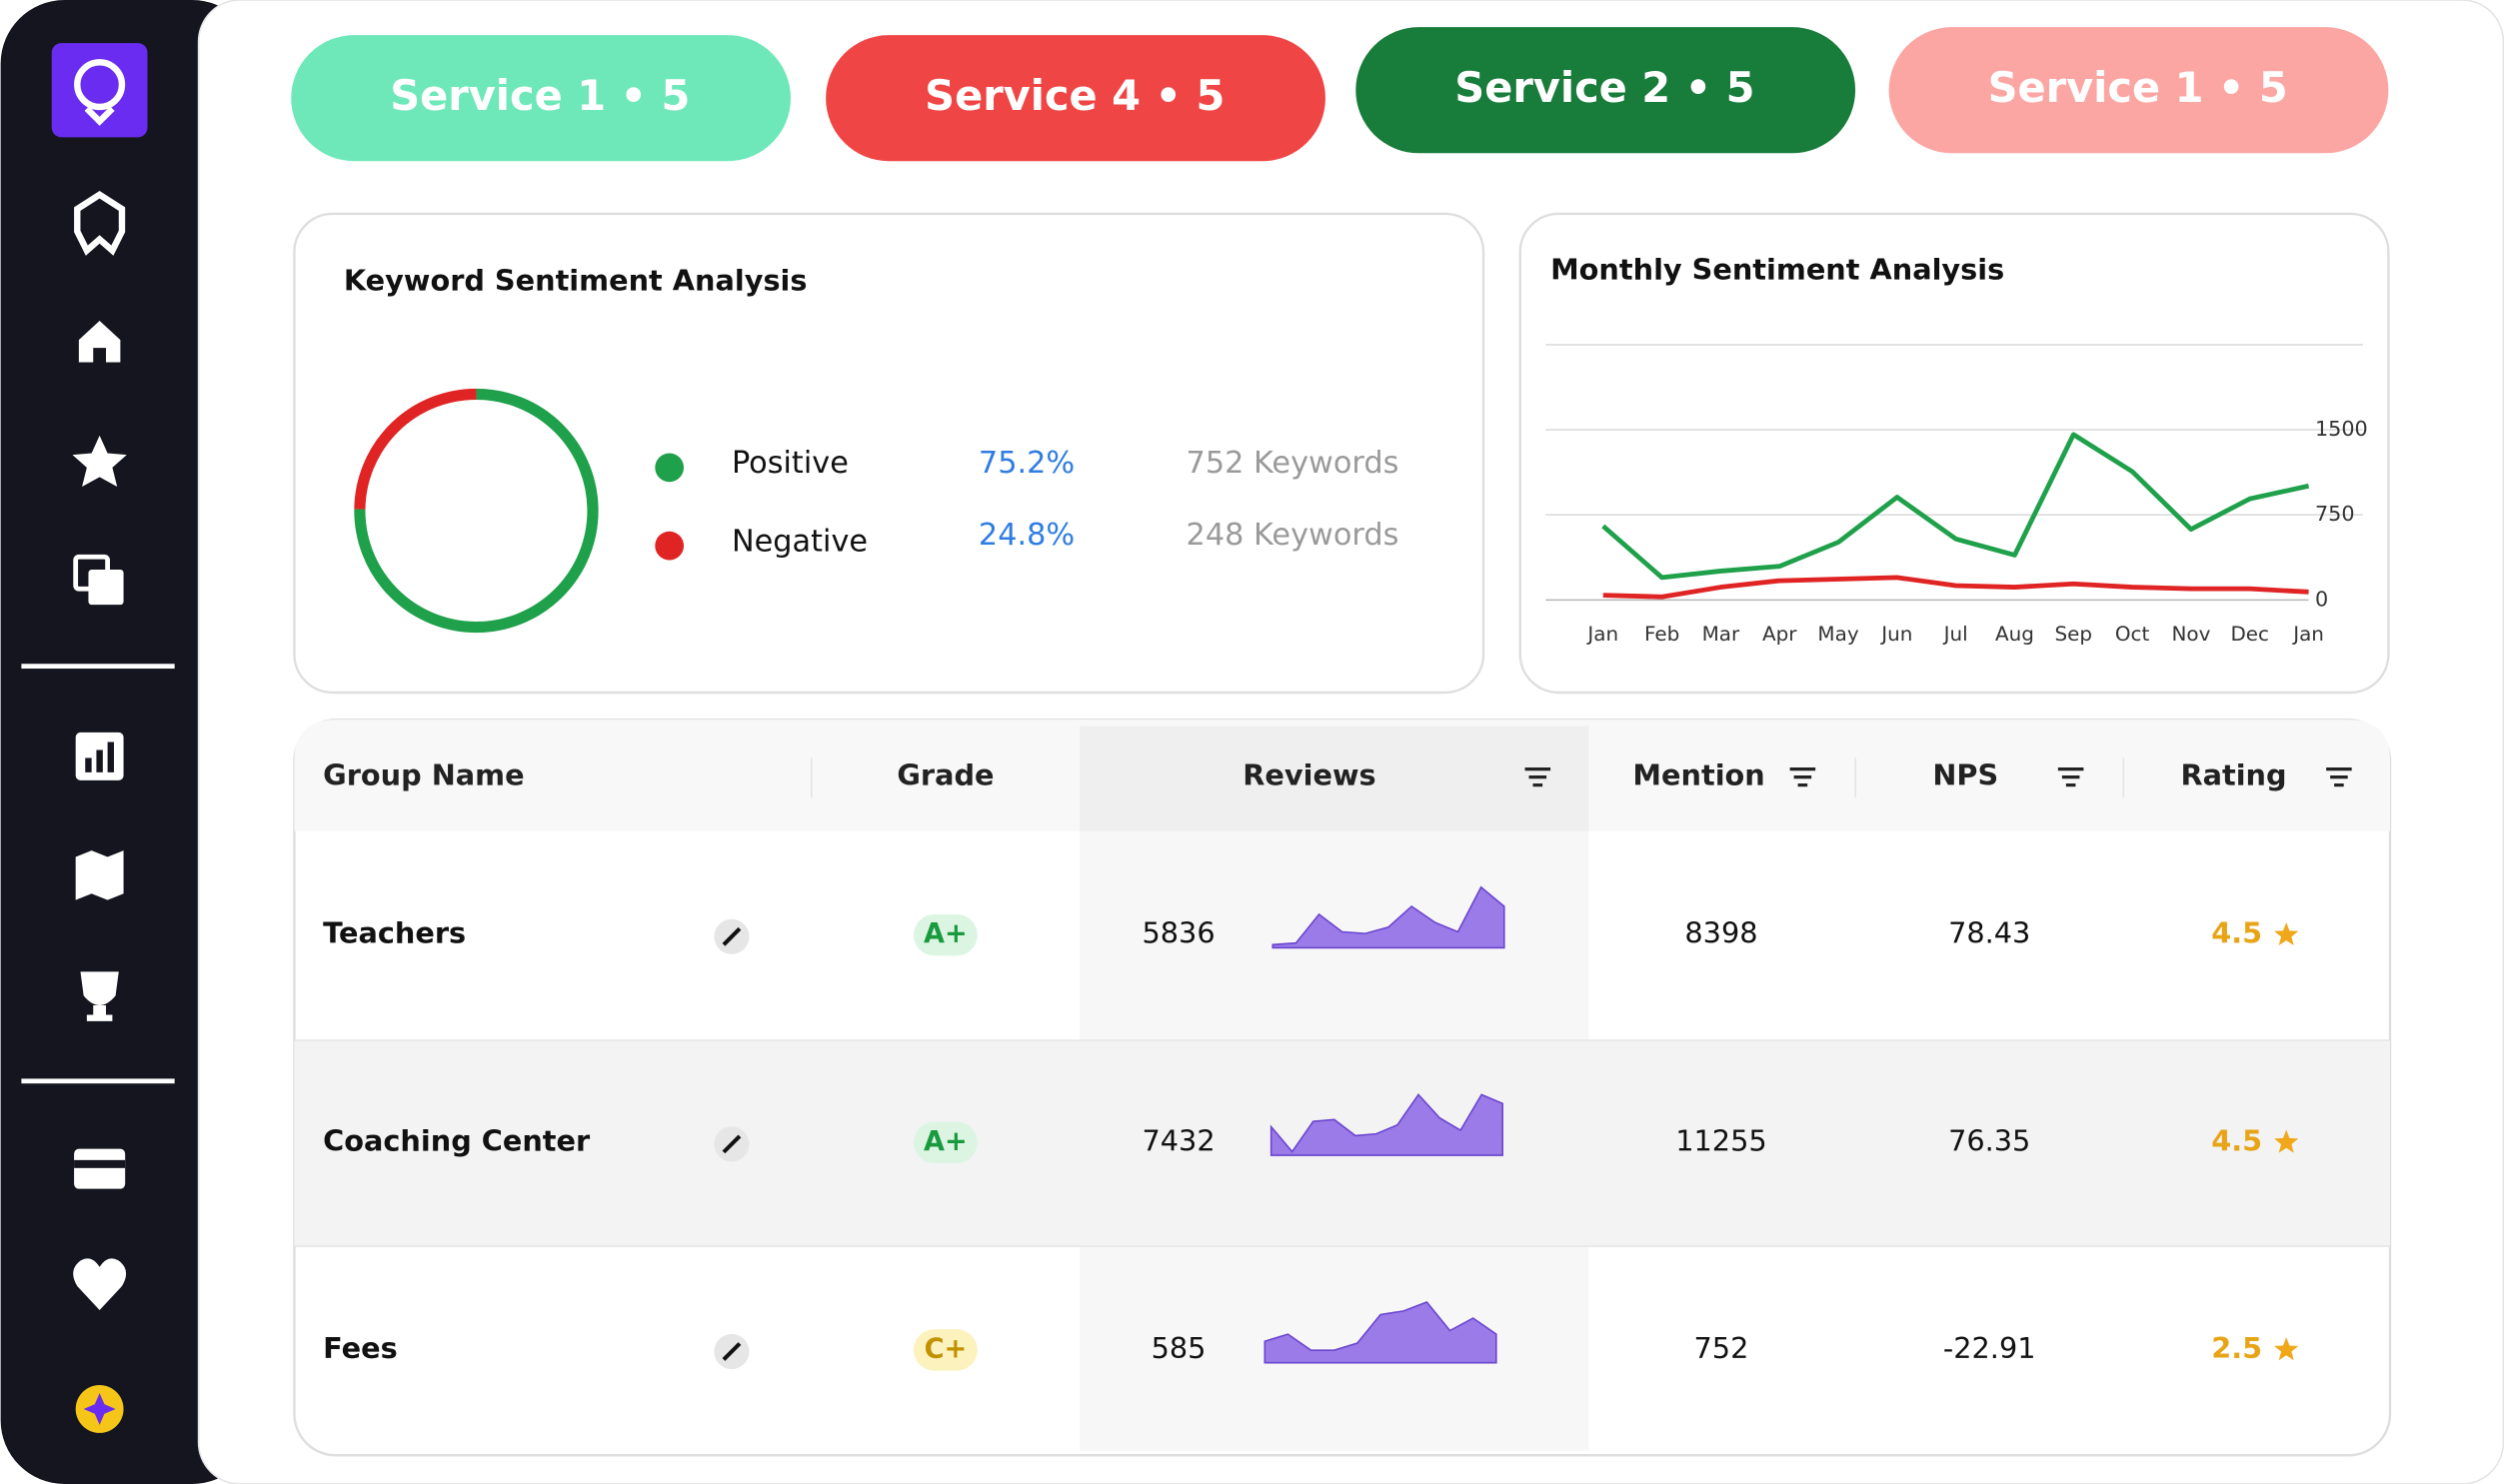 This screenshot has width=2504, height=1484. What do you see at coordinates (1777, 269) in the screenshot?
I see `card-title: Monthly Sentiment Analysis` at bounding box center [1777, 269].